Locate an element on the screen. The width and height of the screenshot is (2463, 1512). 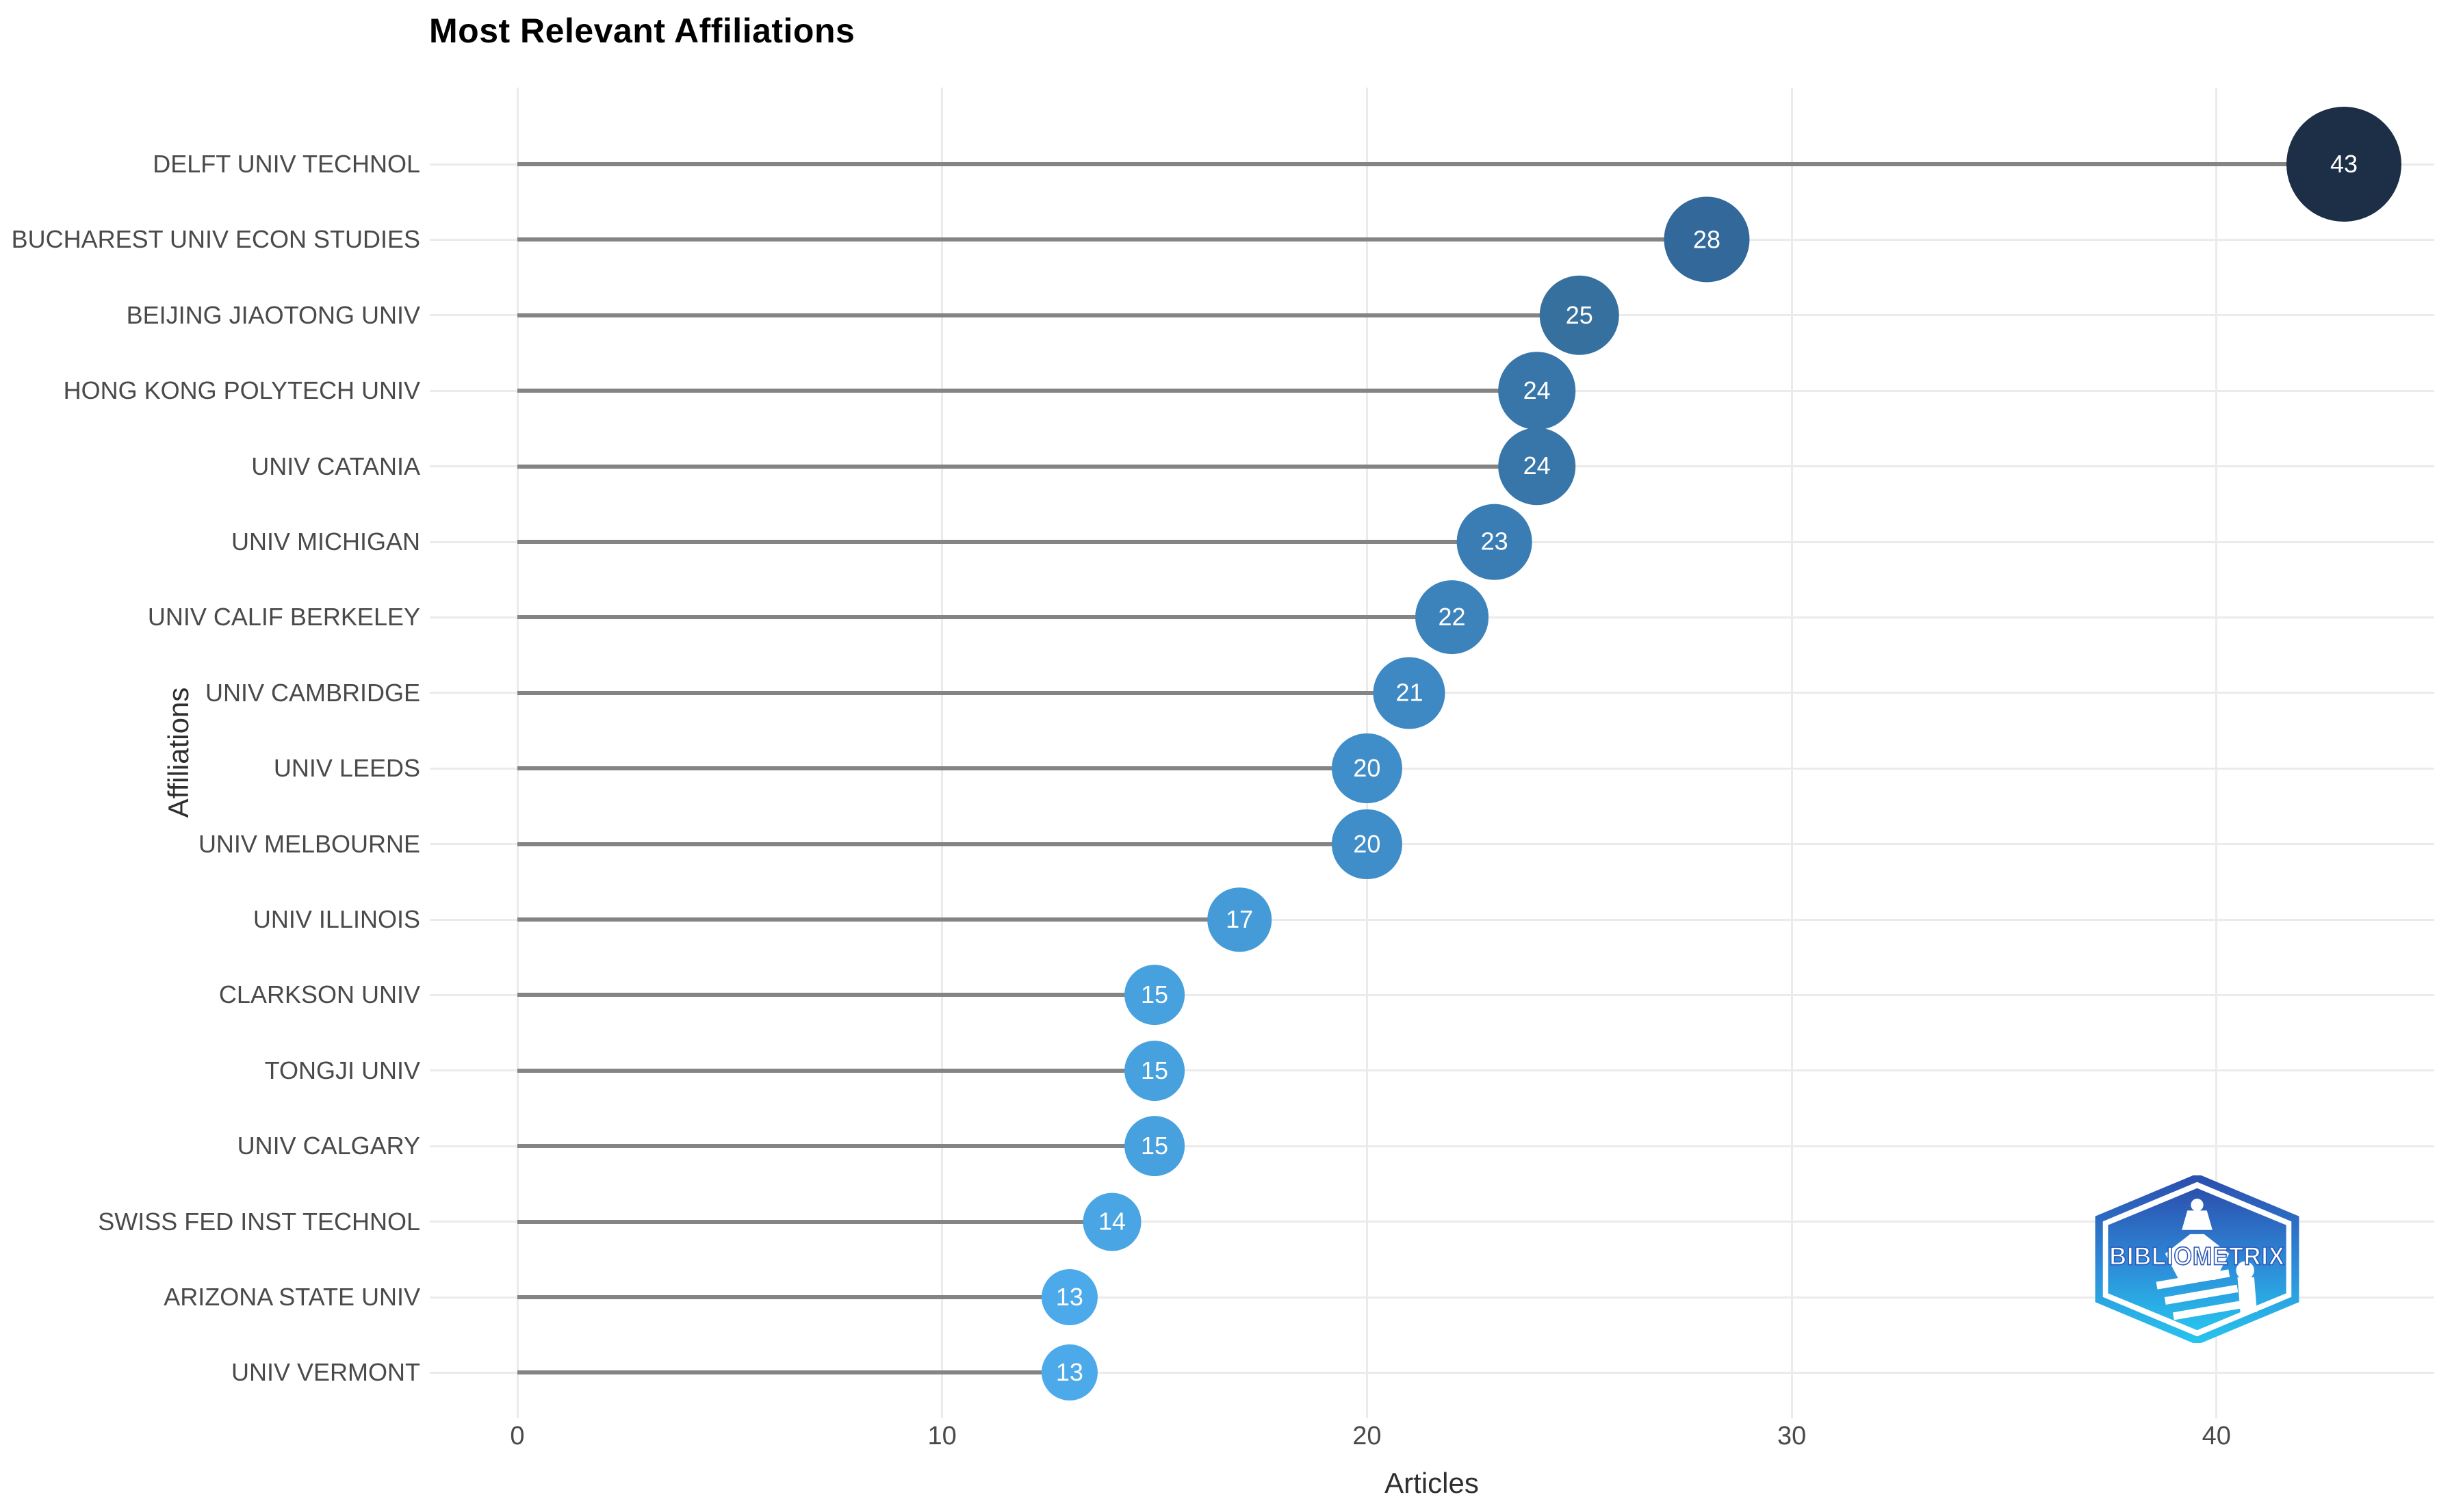
category-label: HONG KONG POLYTECH UNIV is located at coordinates (242, 391).